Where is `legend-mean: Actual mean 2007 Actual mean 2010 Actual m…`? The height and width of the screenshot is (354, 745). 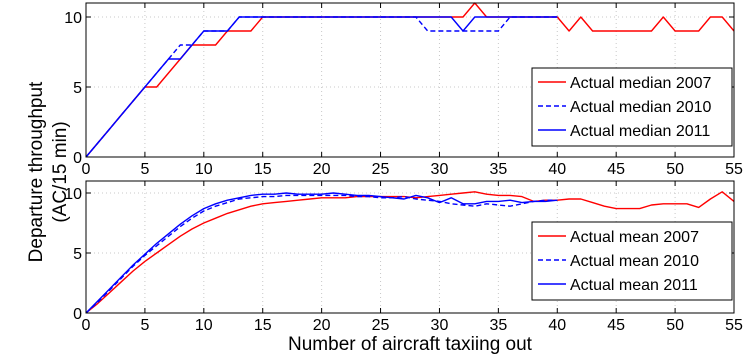 legend-mean: Actual mean 2007 Actual mean 2010 Actual m… is located at coordinates (632, 261).